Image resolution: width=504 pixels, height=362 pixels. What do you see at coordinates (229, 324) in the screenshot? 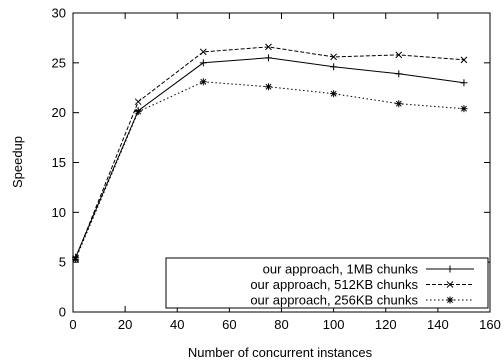
I see `x-tick-label: 60` at bounding box center [229, 324].